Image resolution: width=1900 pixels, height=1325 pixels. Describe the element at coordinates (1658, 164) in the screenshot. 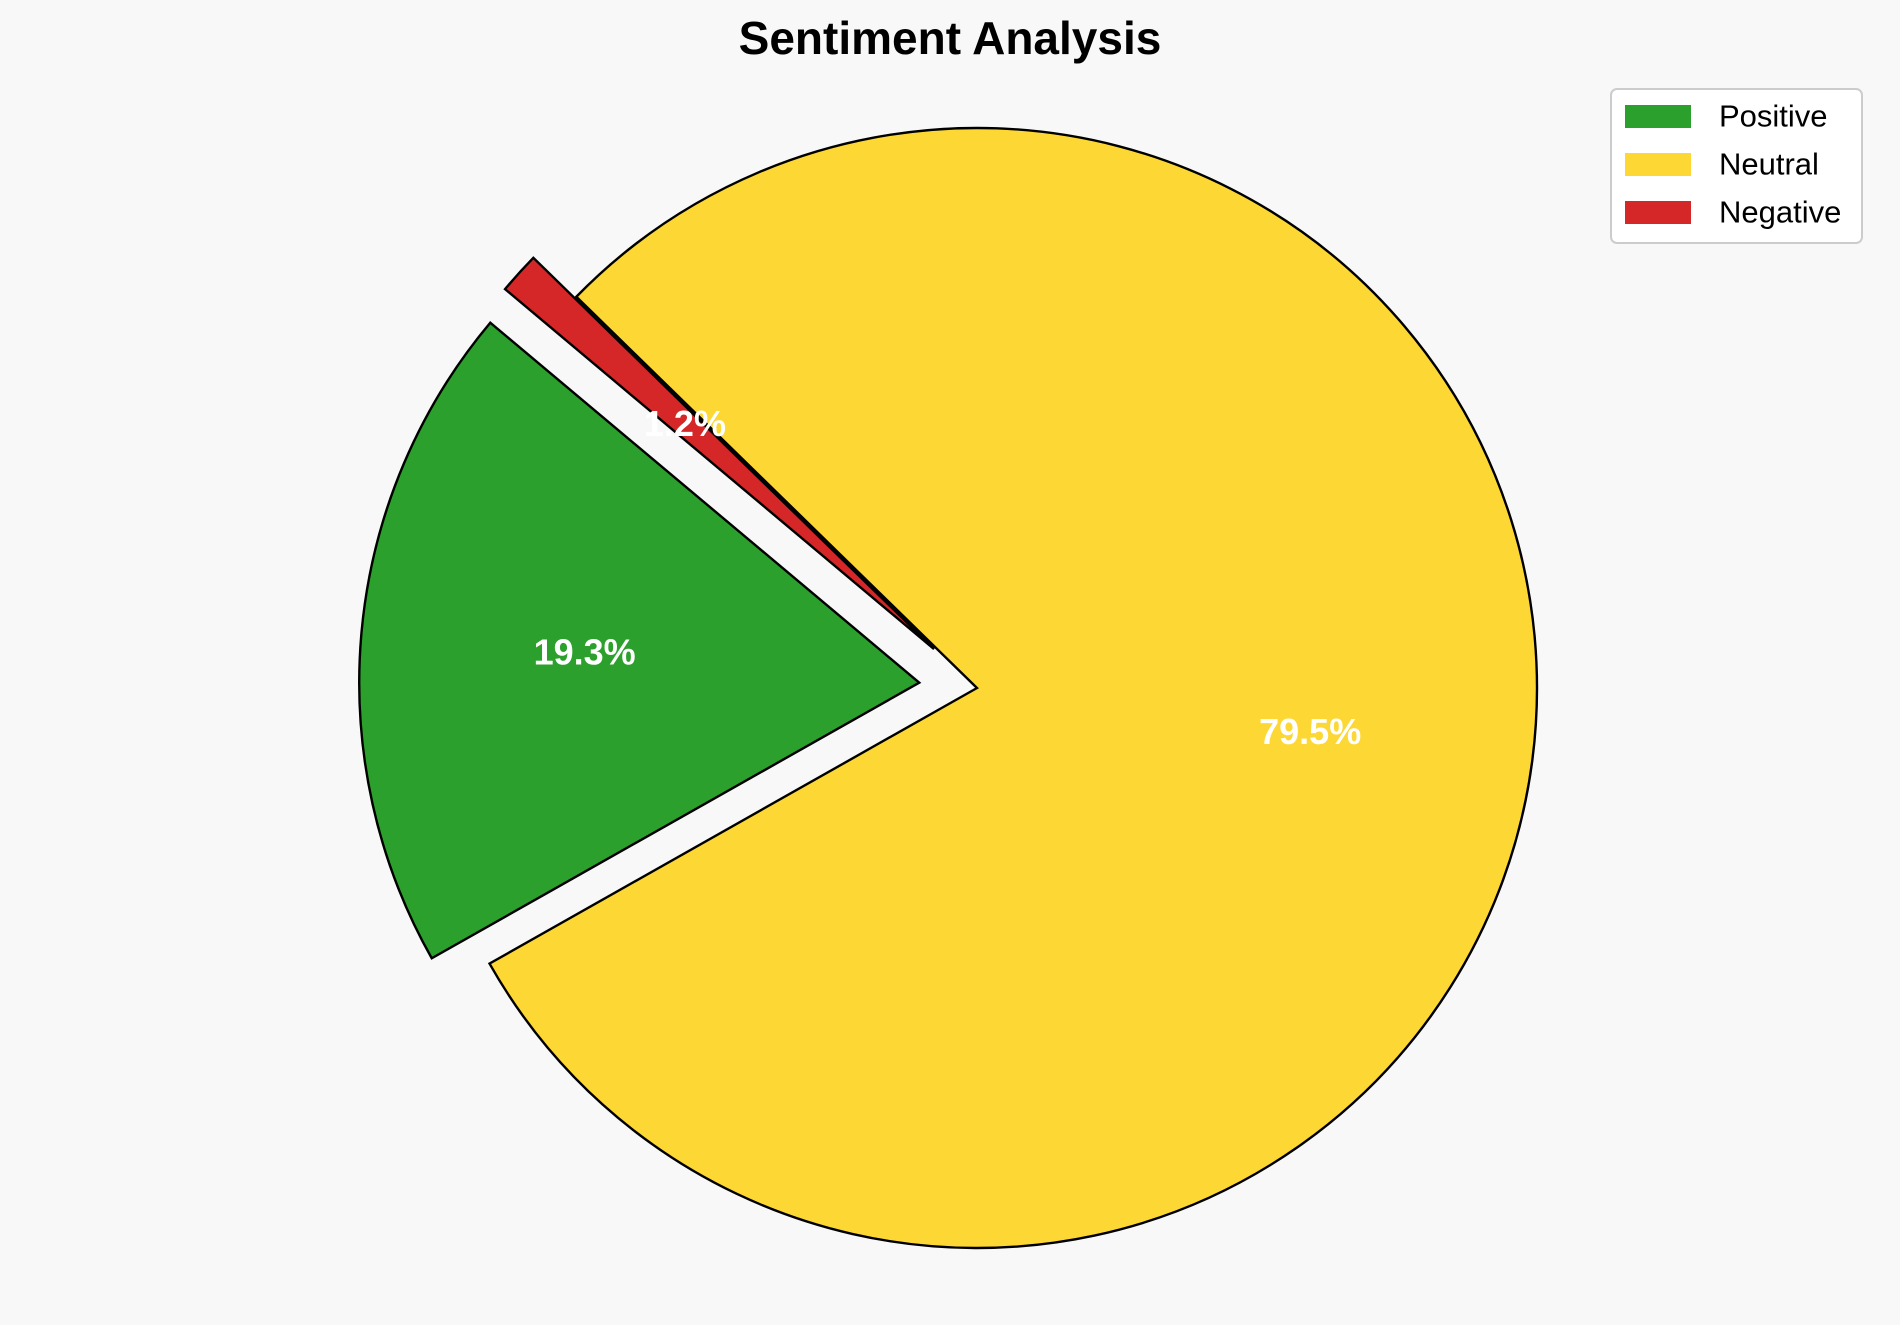

I see `legend-swatch-neutral` at that location.